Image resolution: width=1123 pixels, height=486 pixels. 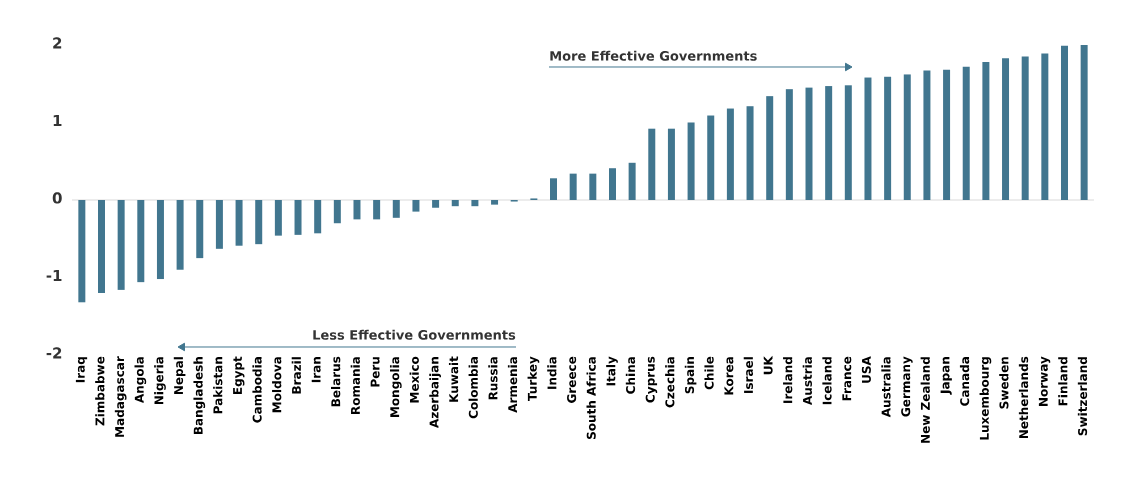 What do you see at coordinates (985, 398) in the screenshot?
I see `x-tick-label: Luxembourg` at bounding box center [985, 398].